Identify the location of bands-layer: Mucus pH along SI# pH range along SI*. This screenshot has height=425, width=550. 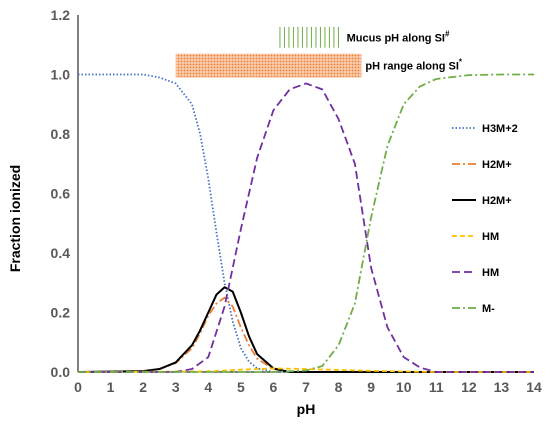
(319, 52).